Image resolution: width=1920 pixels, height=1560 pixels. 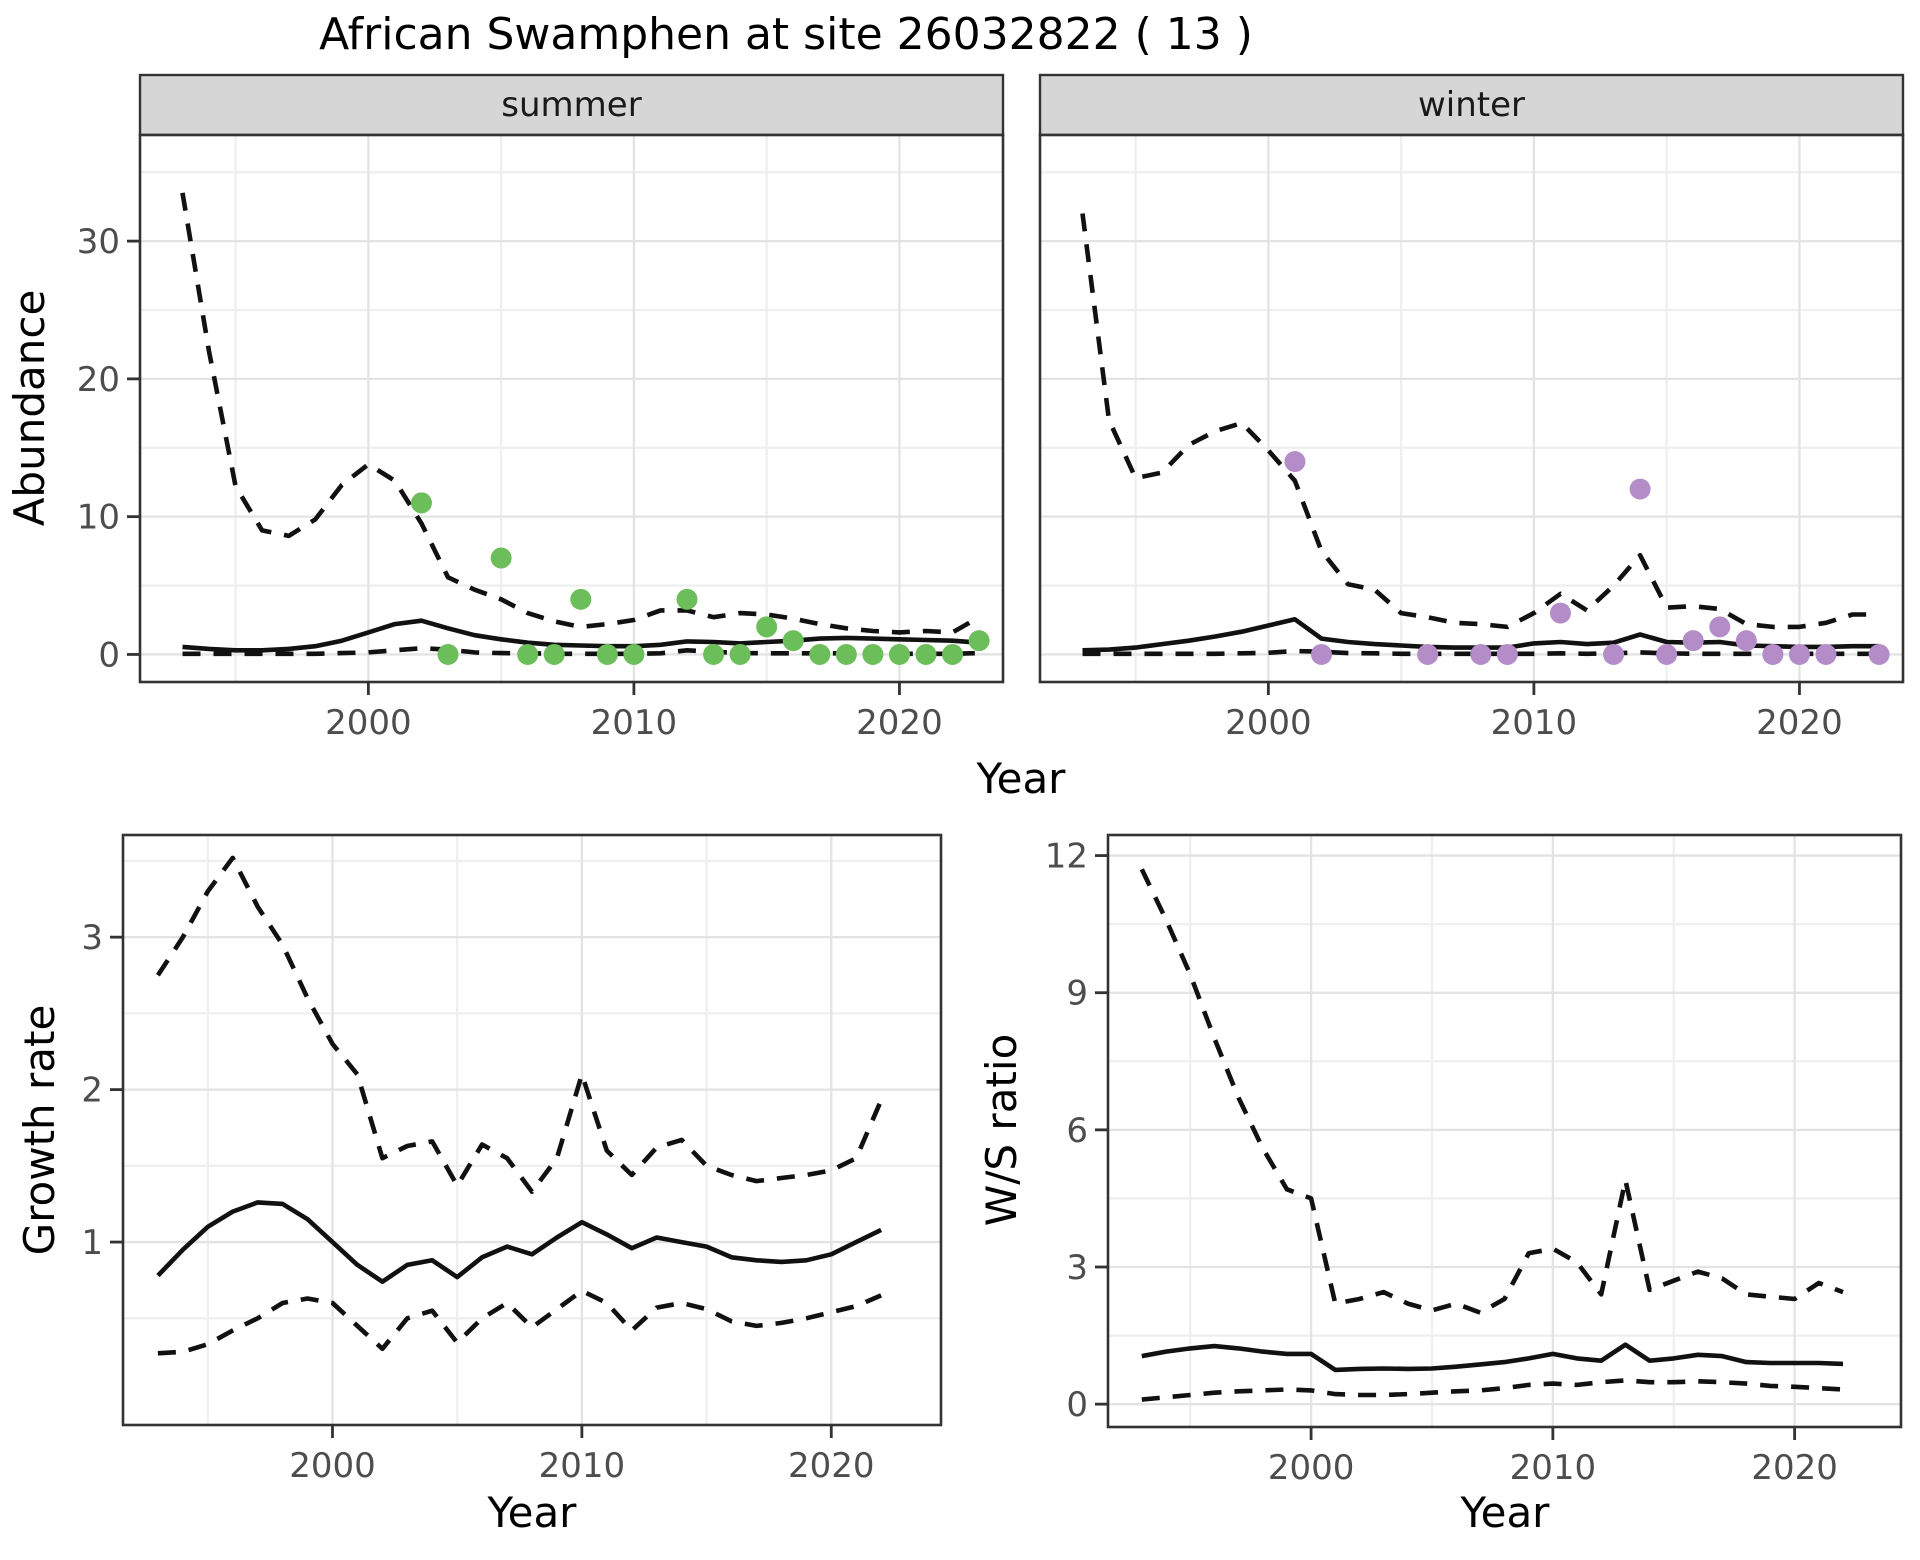 I want to click on ws-upper_ci-line, so click(x=1491, y=1091).